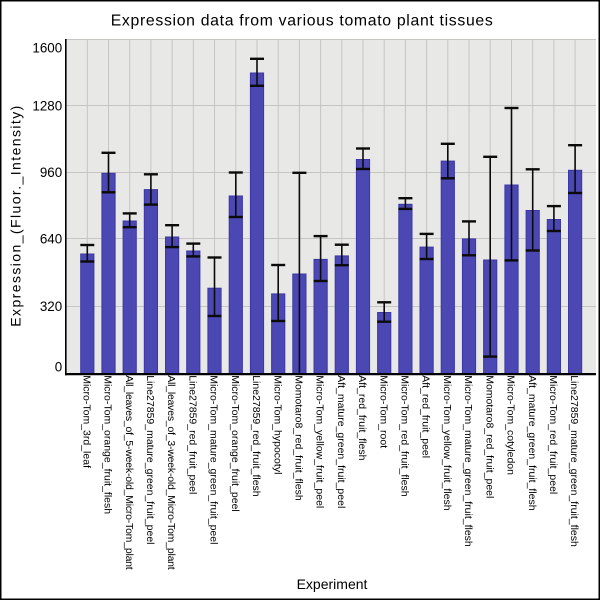 The width and height of the screenshot is (600, 605). What do you see at coordinates (405, 436) in the screenshot?
I see `svg-text: Micro-Tom_red_fruit_flesh` at bounding box center [405, 436].